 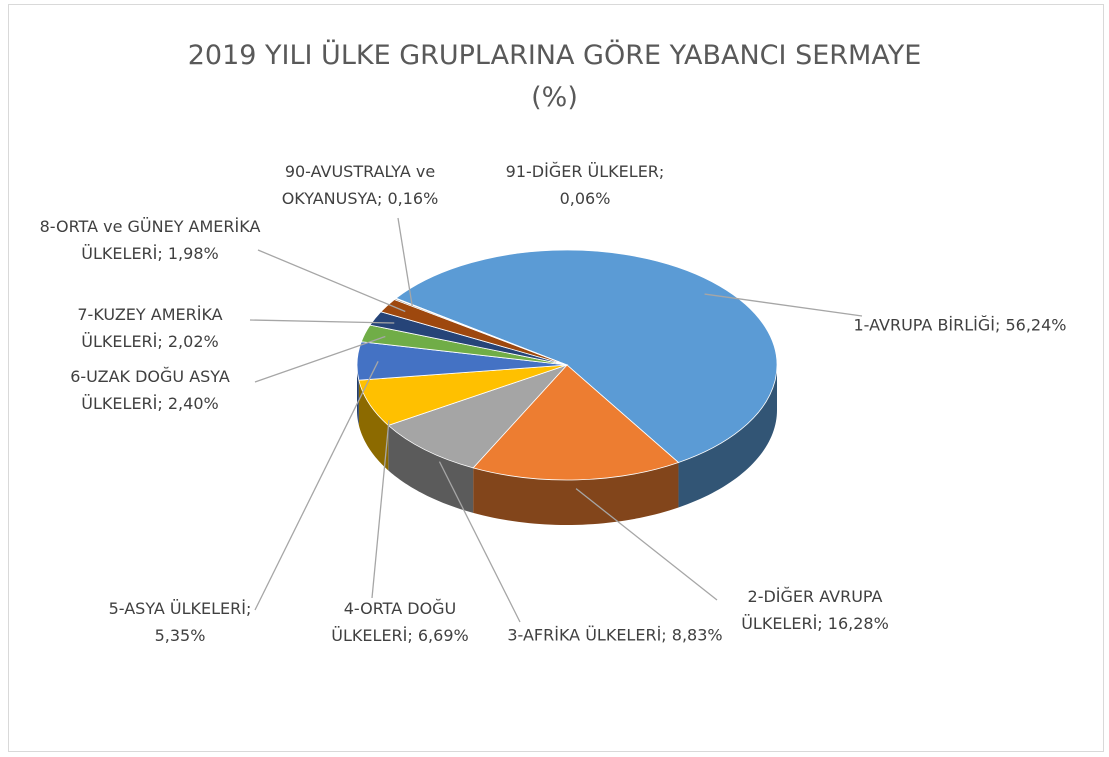 I want to click on value-label: 56,24%, so click(x=1036, y=325).